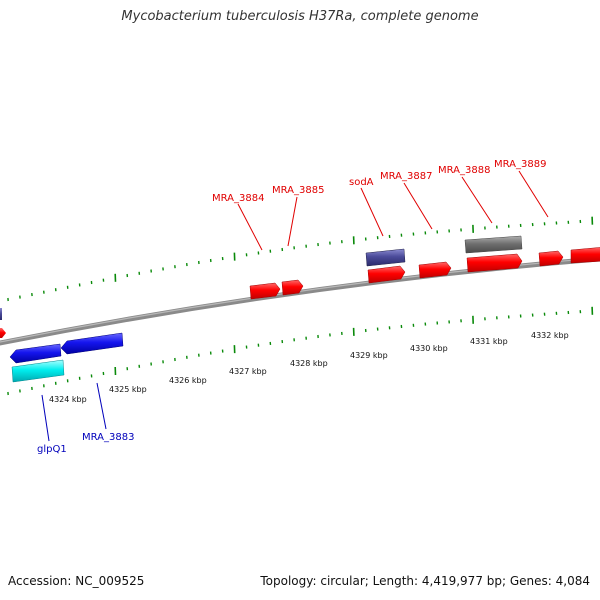 Image resolution: width=600 pixels, height=600 pixels. I want to click on upper-tick-track, so click(300, 259).